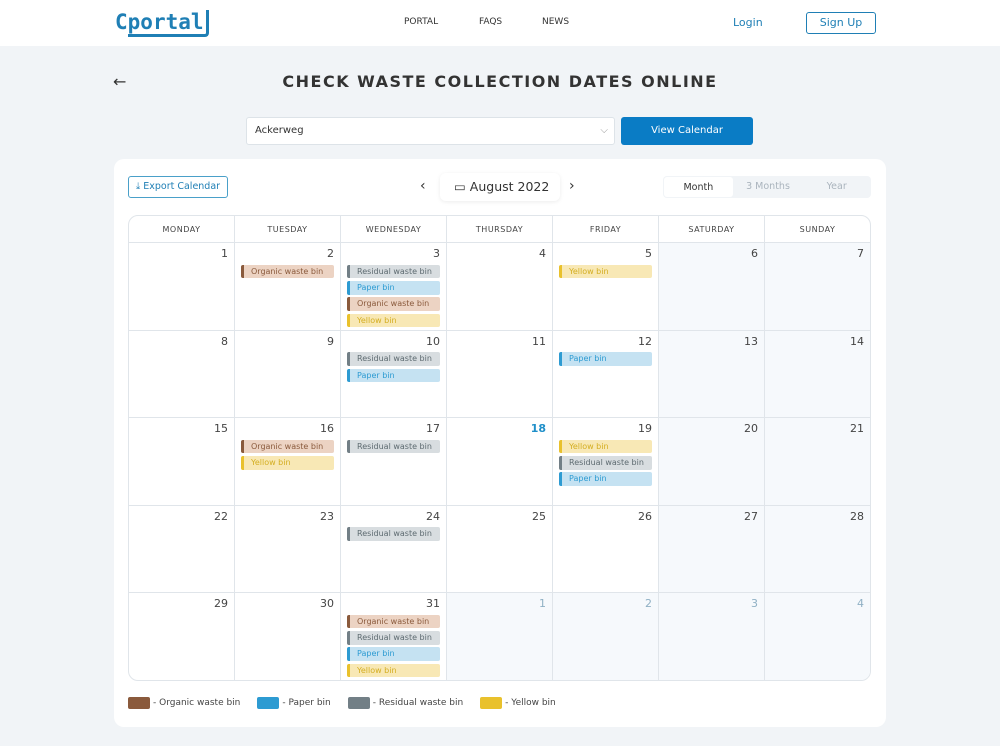 This screenshot has width=1000, height=746. What do you see at coordinates (500, 373) in the screenshot?
I see `day-cell: 11` at bounding box center [500, 373].